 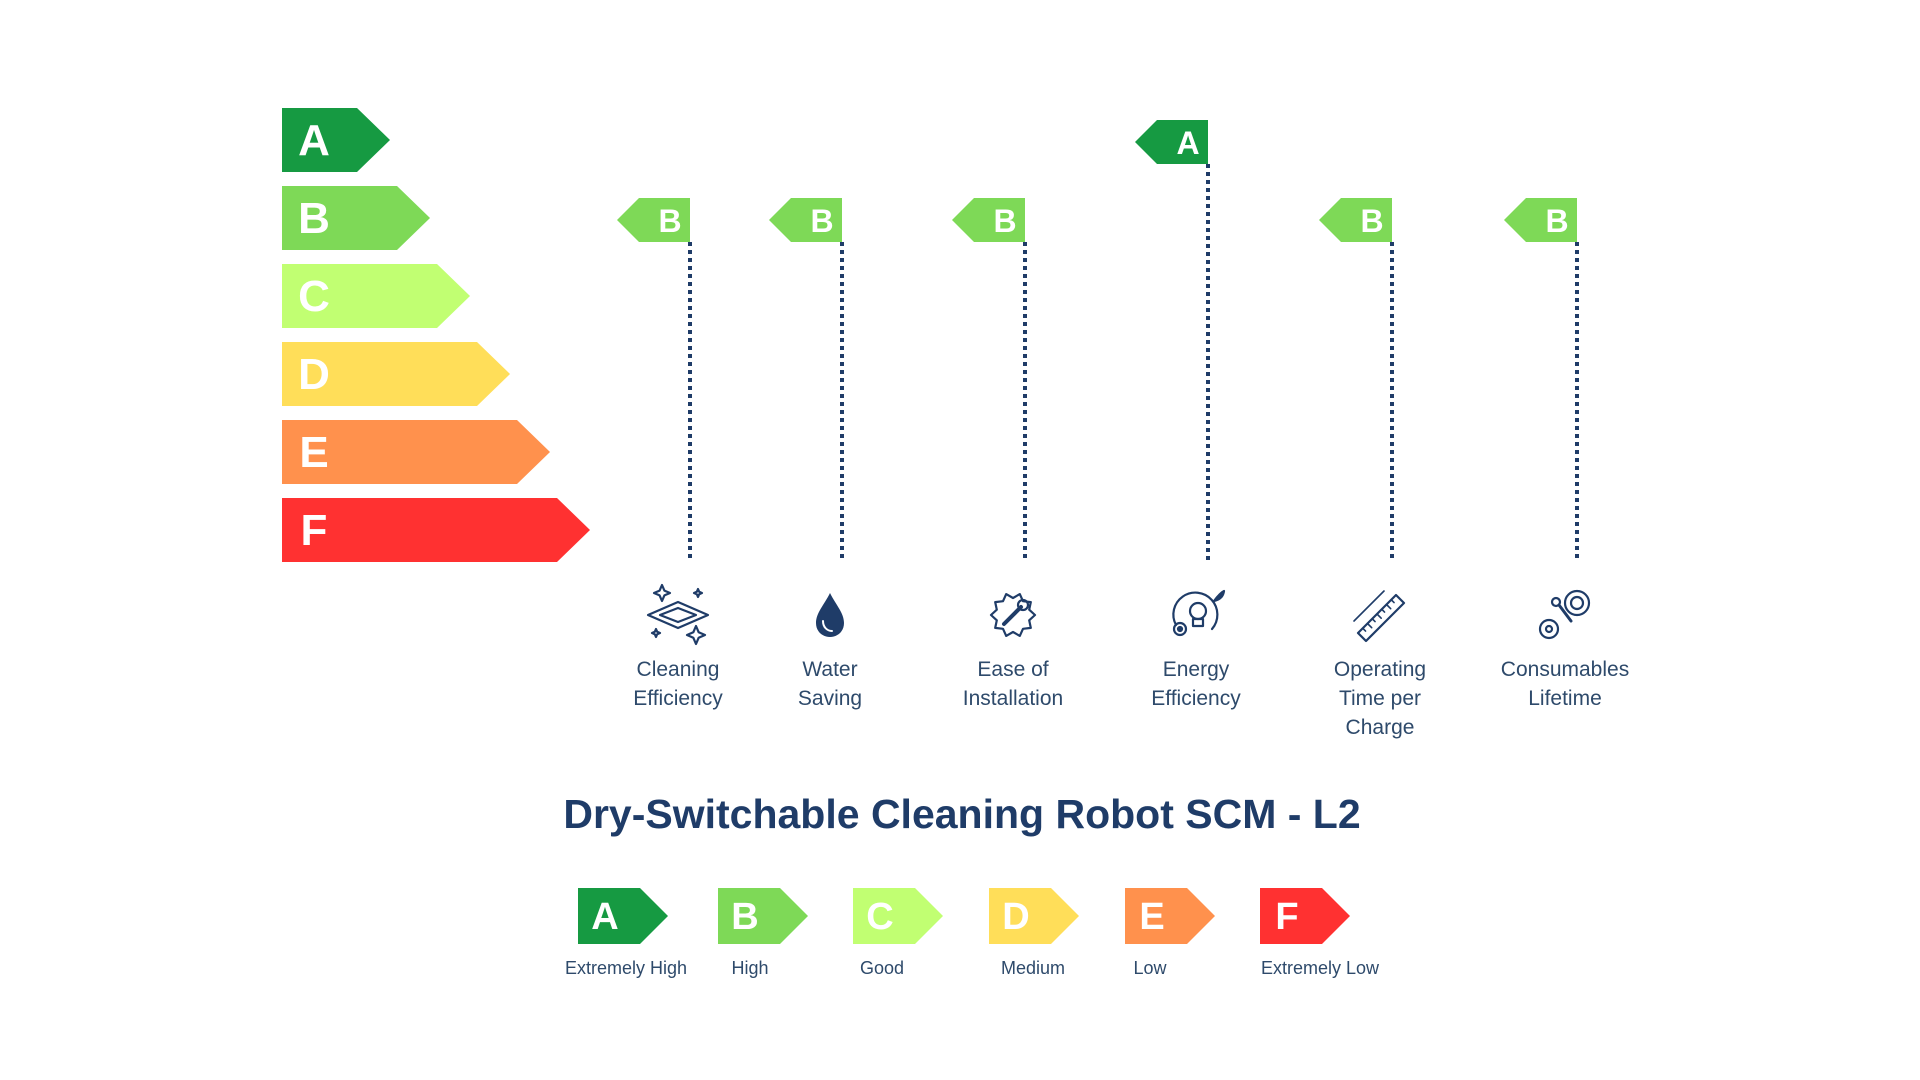 I want to click on legend-label: Extremely Low, so click(x=1320, y=968).